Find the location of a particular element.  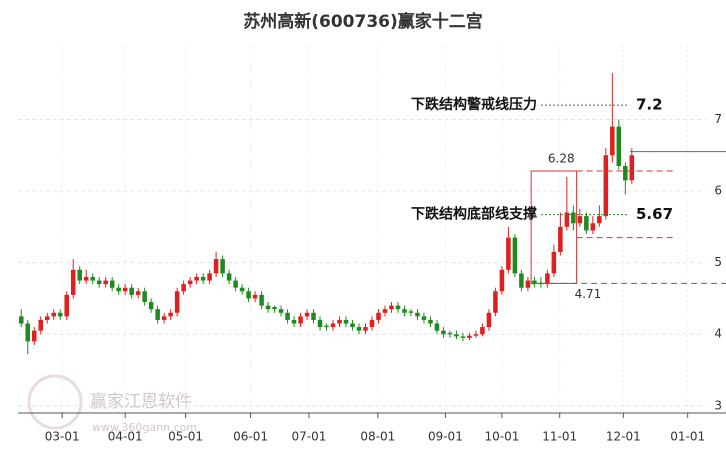

x-tick-label: 04-01 is located at coordinates (125, 437).